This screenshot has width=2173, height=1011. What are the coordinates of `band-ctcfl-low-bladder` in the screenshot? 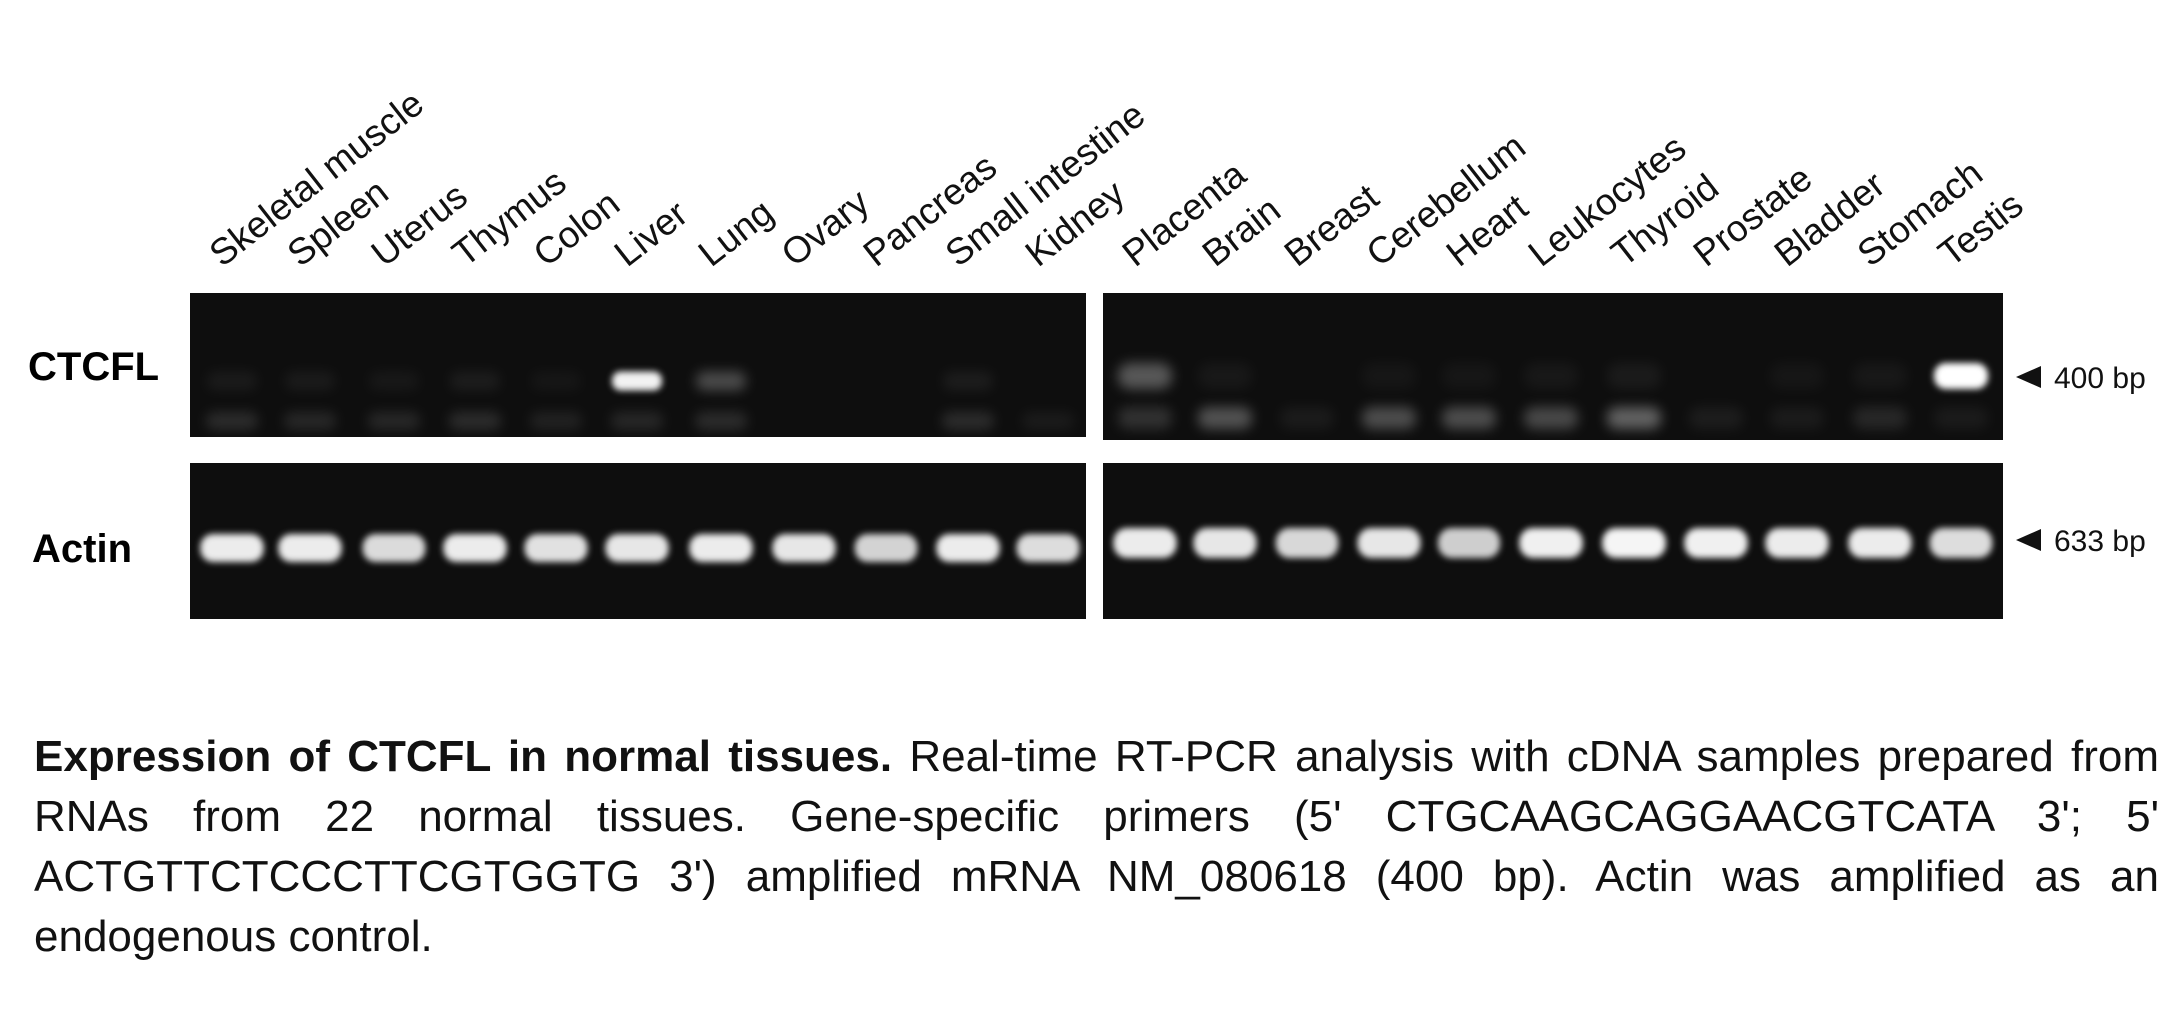 It's located at (1797, 418).